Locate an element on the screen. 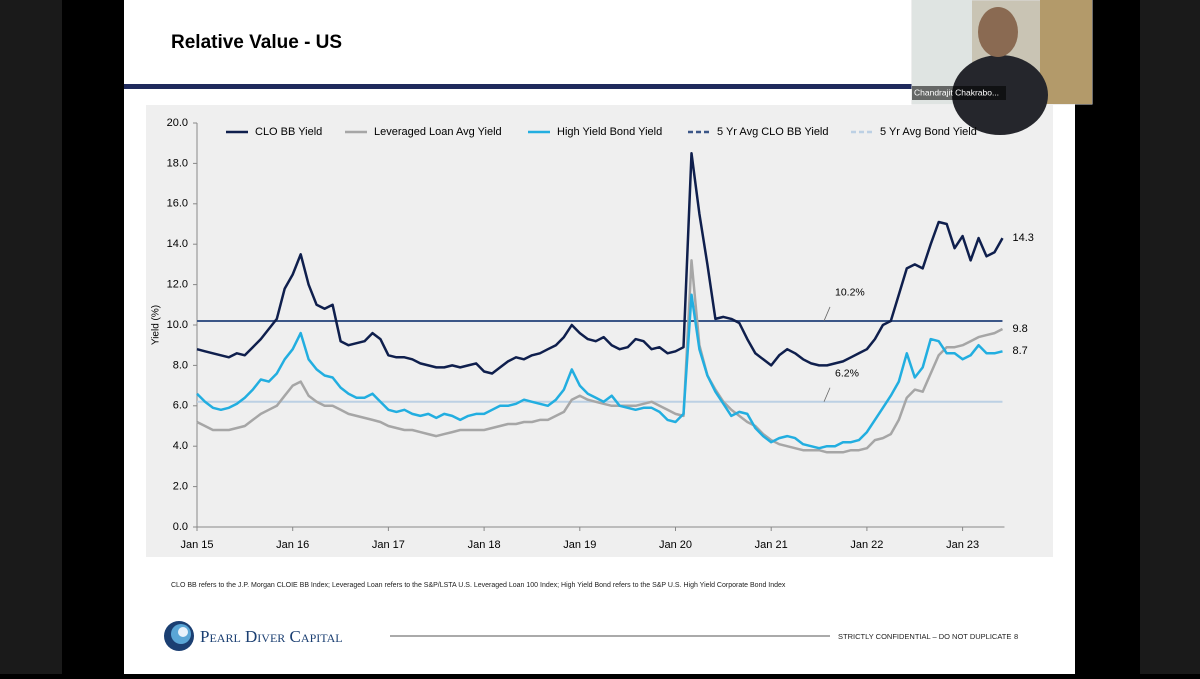 The width and height of the screenshot is (1200, 679). video-person-head is located at coordinates (998, 32).